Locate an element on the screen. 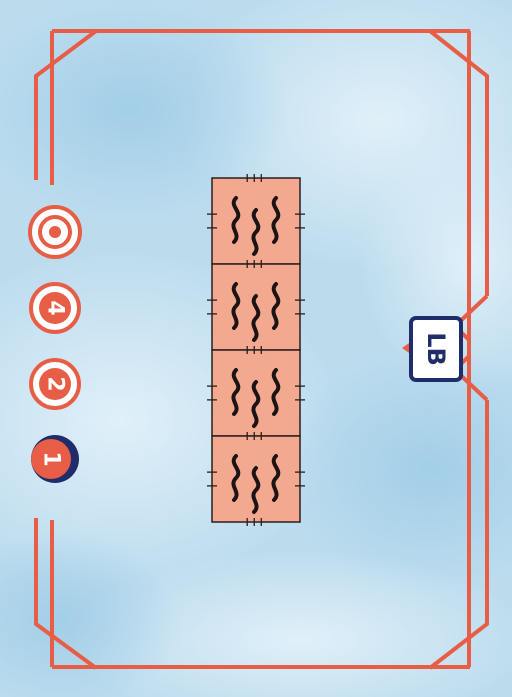 The width and height of the screenshot is (512, 697). track-number: 4 is located at coordinates (55, 307).